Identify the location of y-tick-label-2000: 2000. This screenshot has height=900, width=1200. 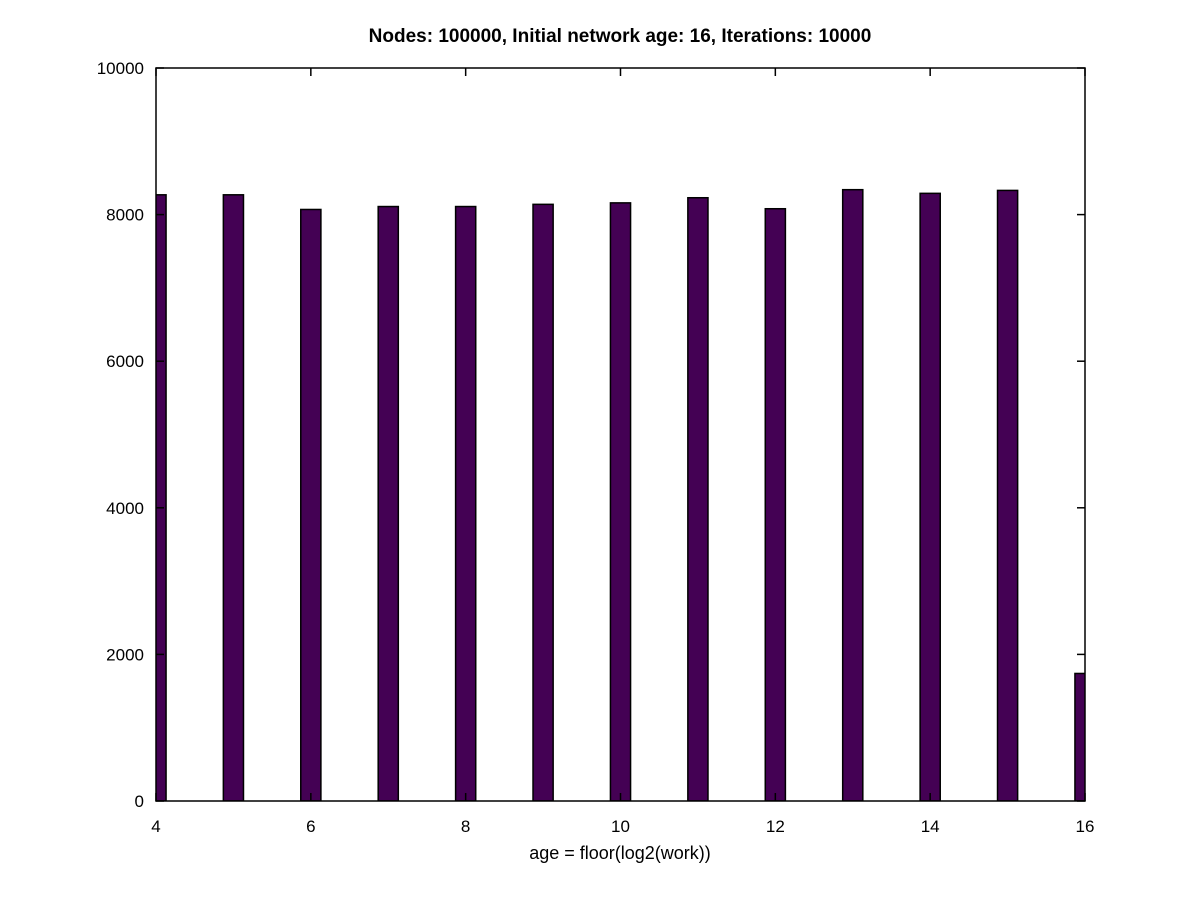
(125, 654).